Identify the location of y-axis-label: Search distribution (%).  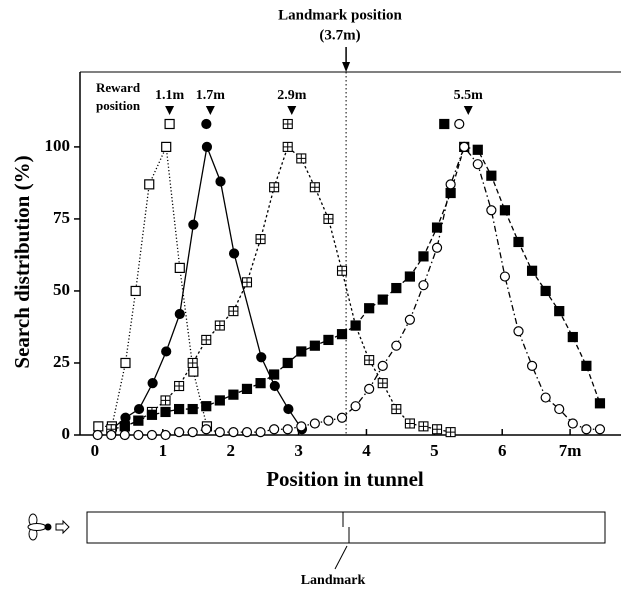
(22, 261).